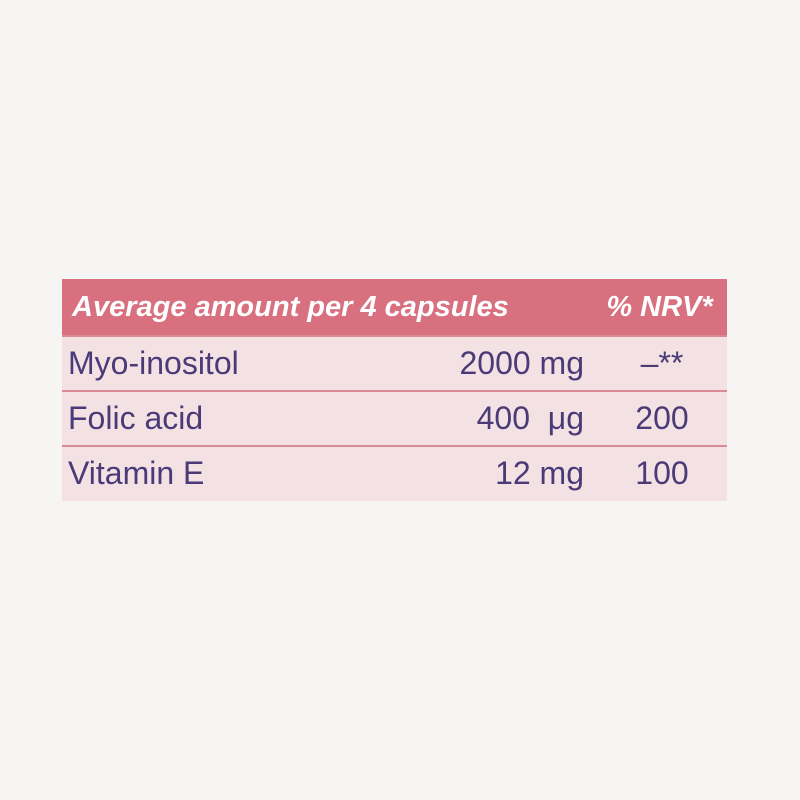 The width and height of the screenshot is (800, 800). I want to click on nutrient-amount: 12 mg, so click(539, 473).